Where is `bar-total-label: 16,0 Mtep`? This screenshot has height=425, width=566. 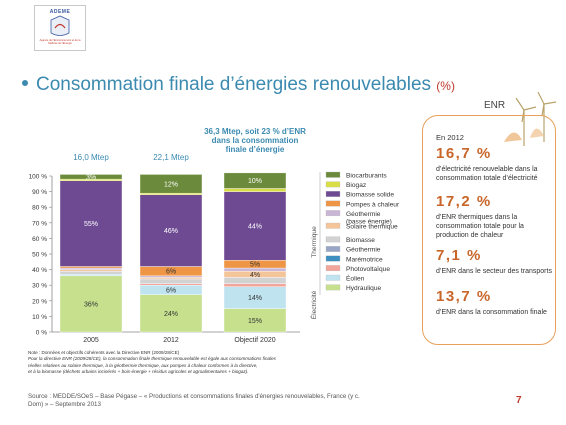
bar-total-label: 16,0 Mtep is located at coordinates (91, 157).